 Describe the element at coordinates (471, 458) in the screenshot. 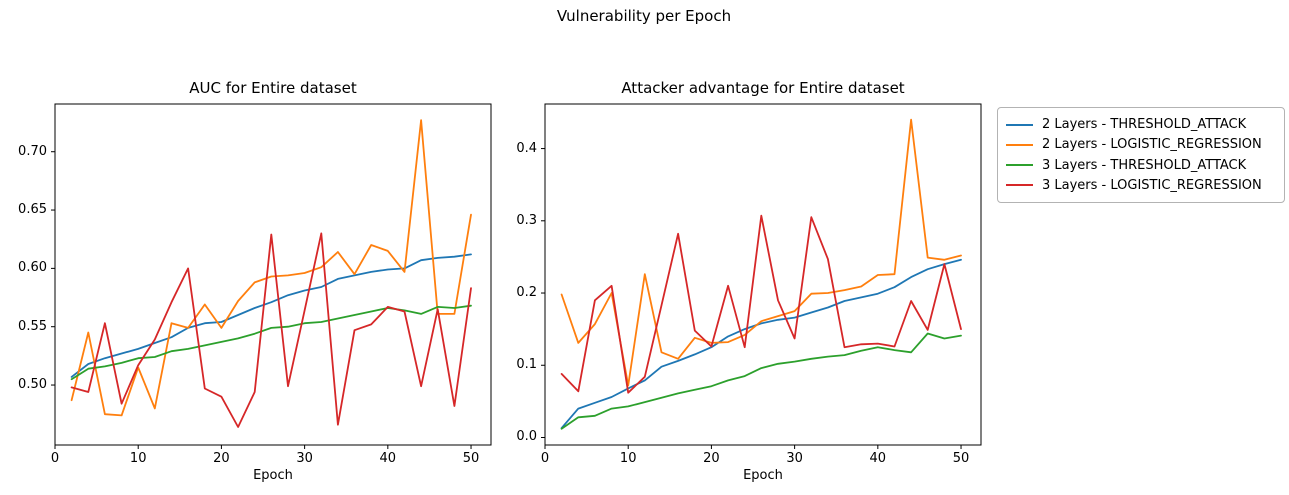

I see `left-chart-xtick-label: 50` at that location.